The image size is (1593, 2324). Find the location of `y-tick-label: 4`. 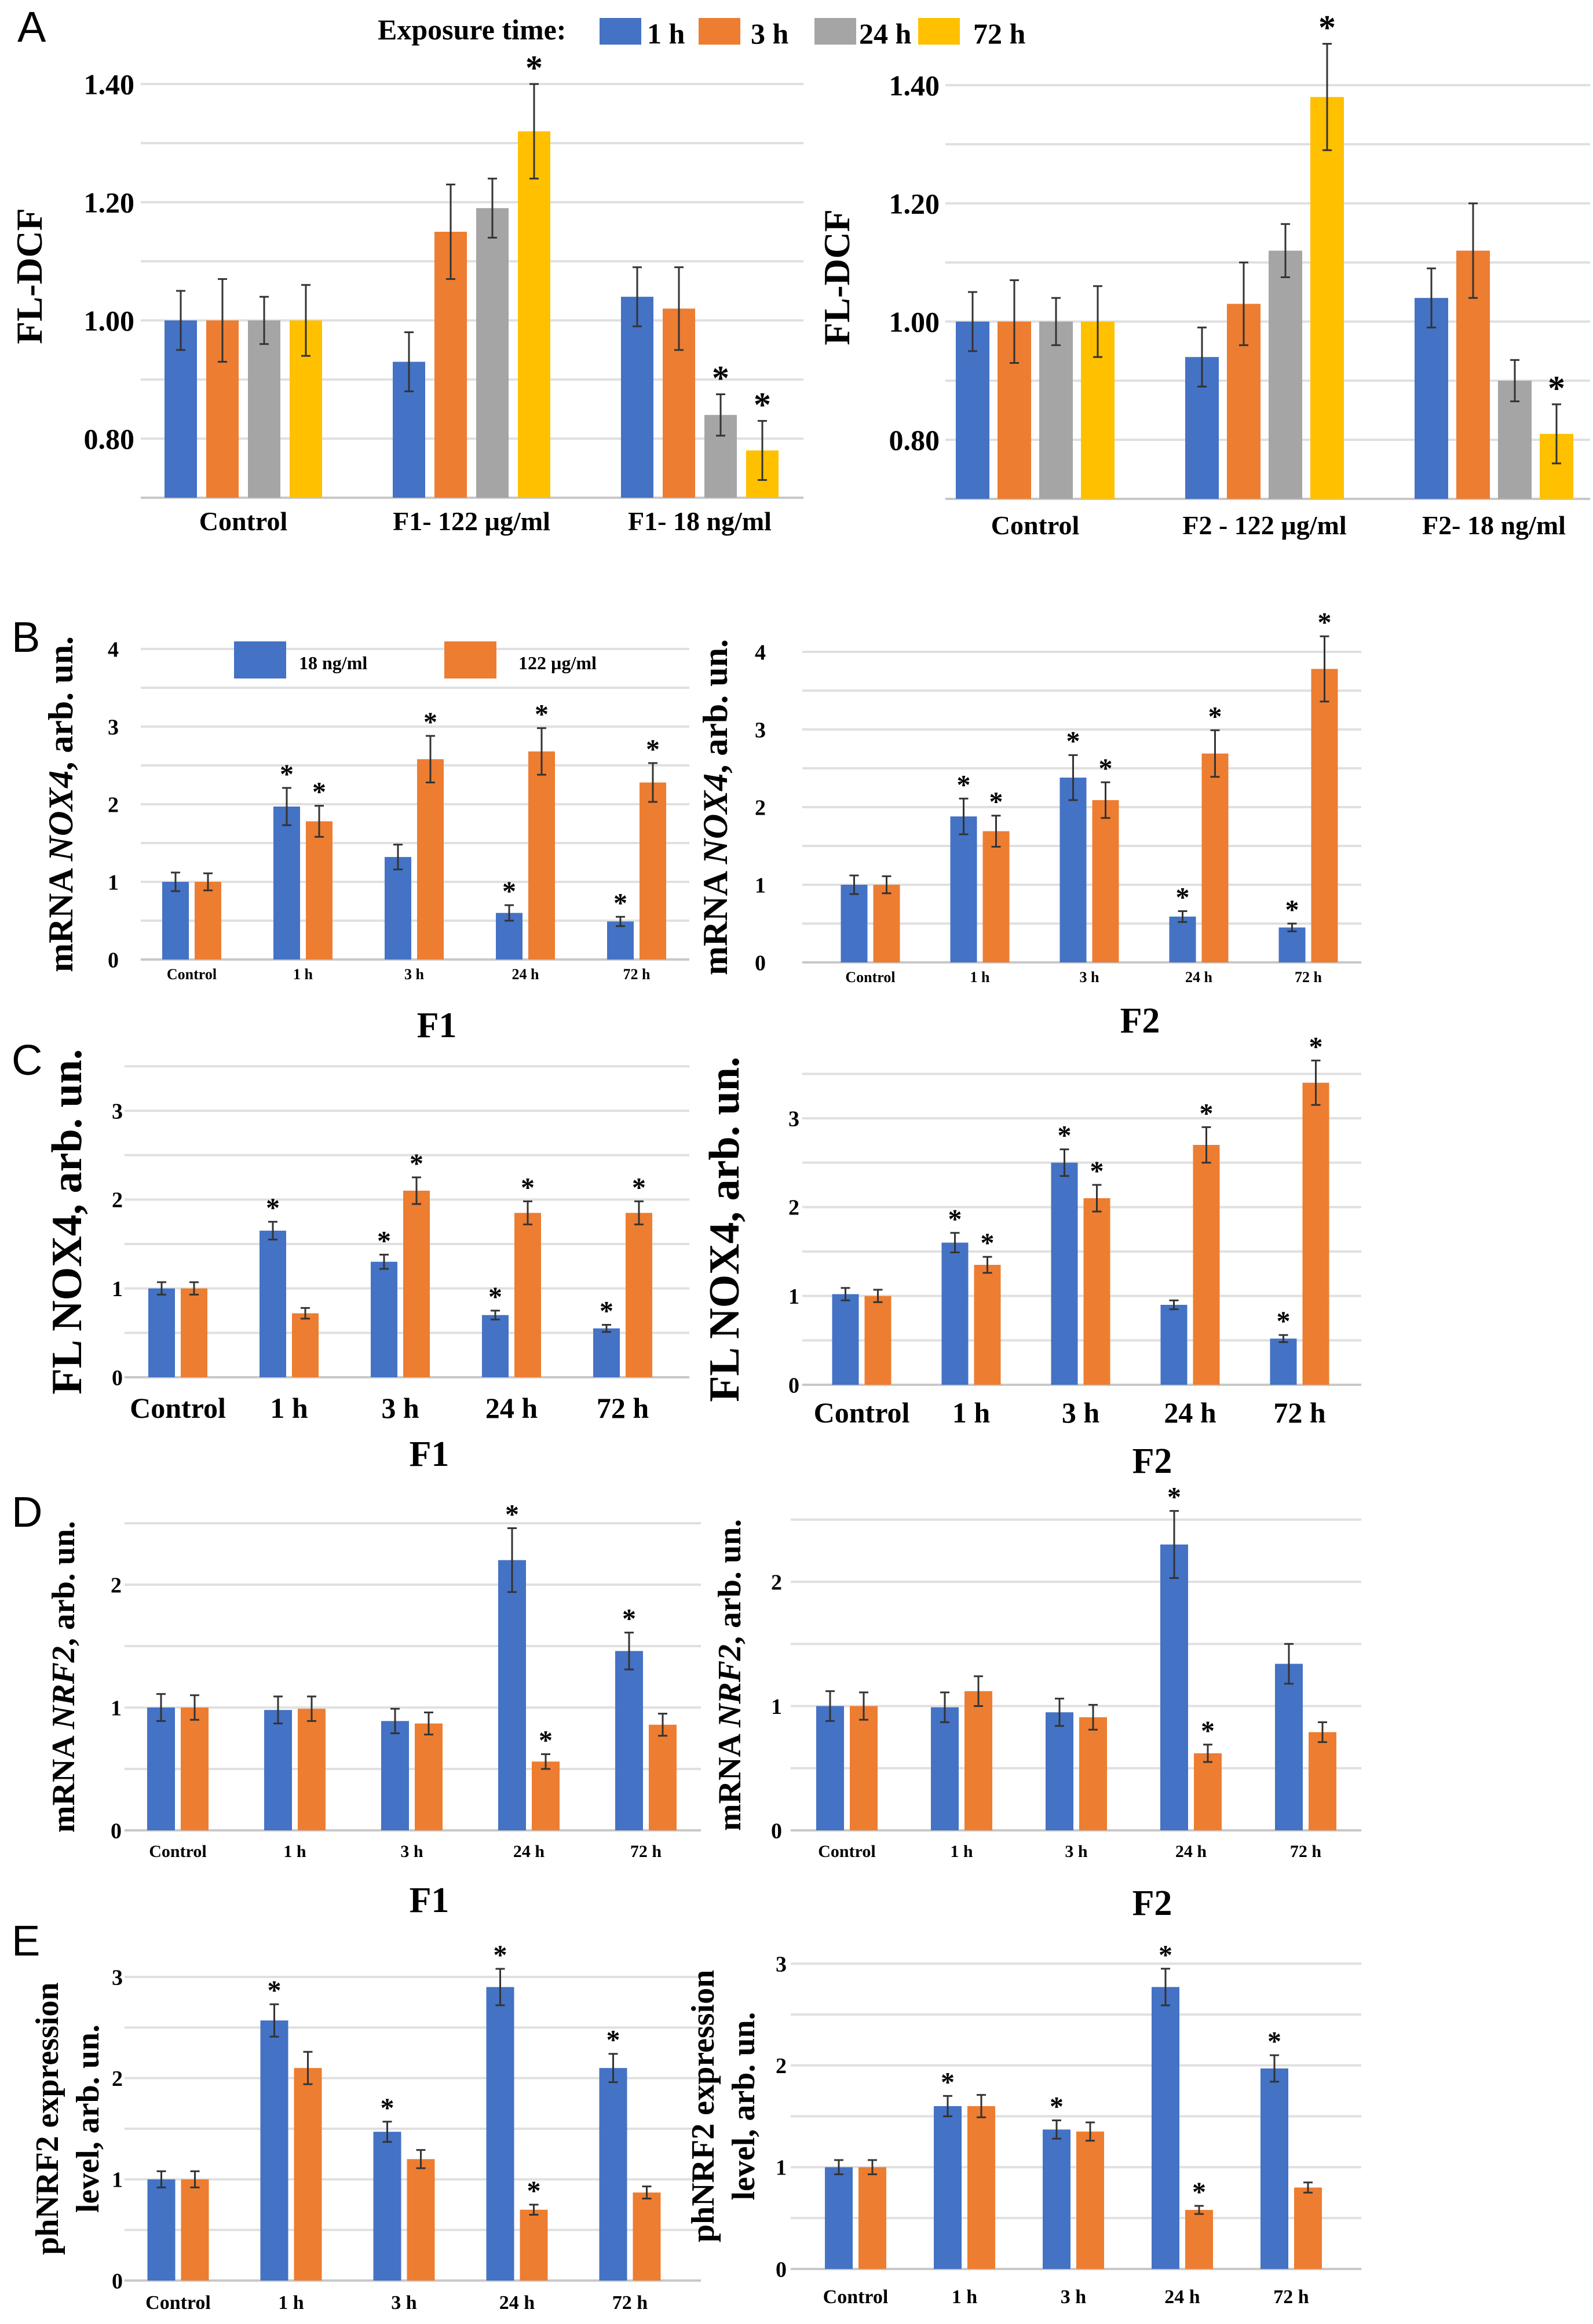

y-tick-label: 4 is located at coordinates (760, 652).